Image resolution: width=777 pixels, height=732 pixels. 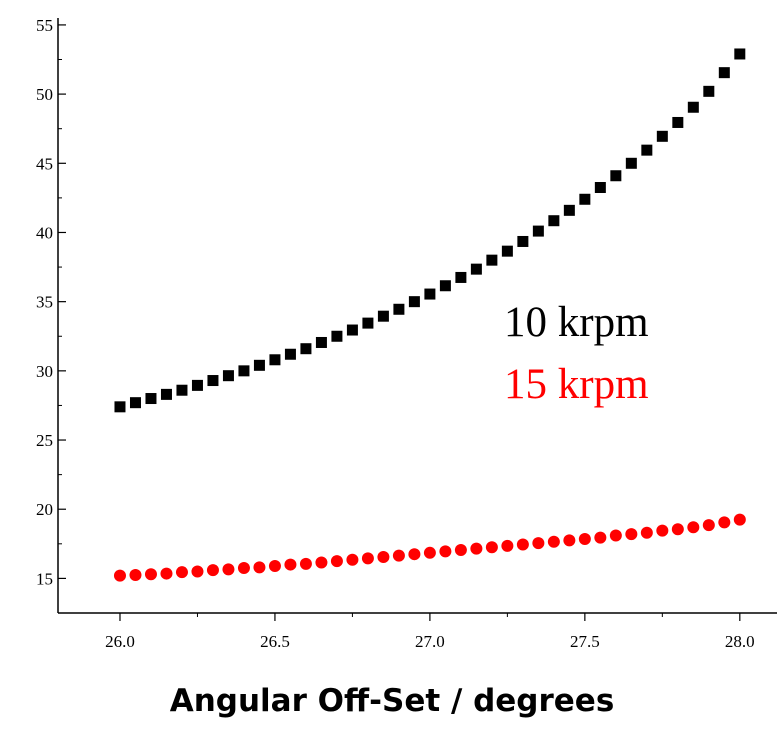 What do you see at coordinates (44, 302) in the screenshot?
I see `y-tick-label: 35` at bounding box center [44, 302].